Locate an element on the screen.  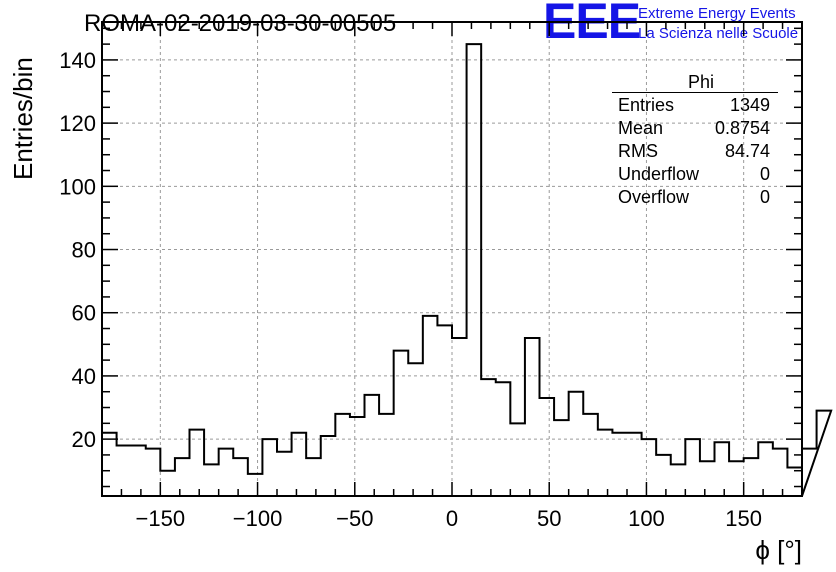
stats-value: 0.8754 is located at coordinates (742, 128).